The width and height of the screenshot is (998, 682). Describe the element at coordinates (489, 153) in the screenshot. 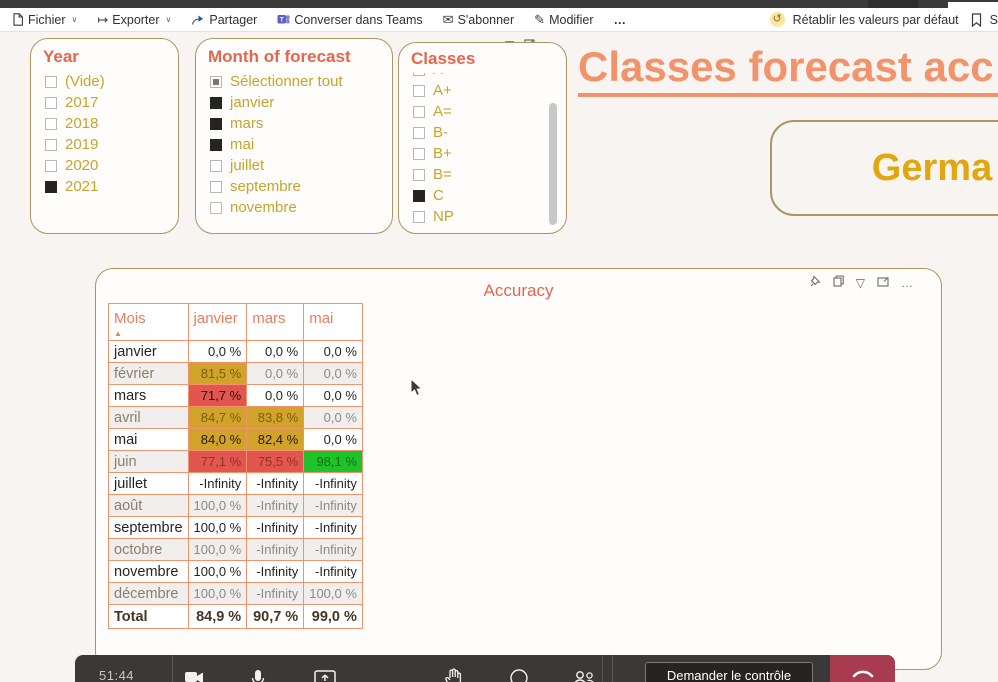

I see `slicer-item-b-: B+` at that location.